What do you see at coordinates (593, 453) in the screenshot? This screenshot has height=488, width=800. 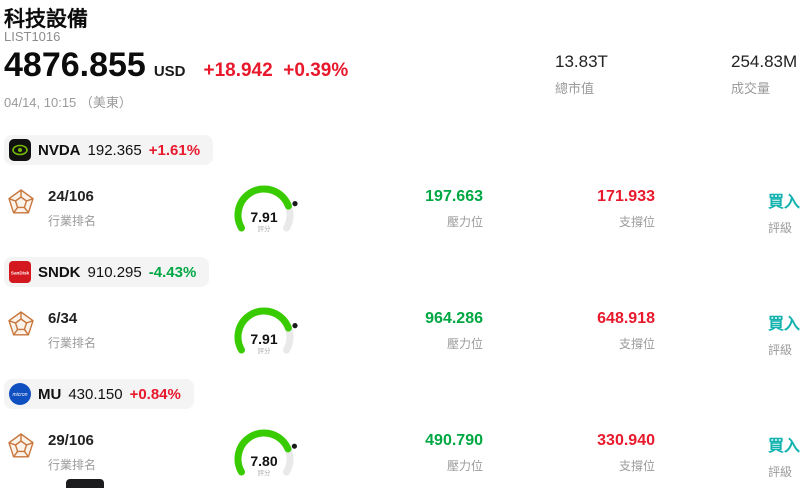 I see `support-col: 330.940 支撐位` at bounding box center [593, 453].